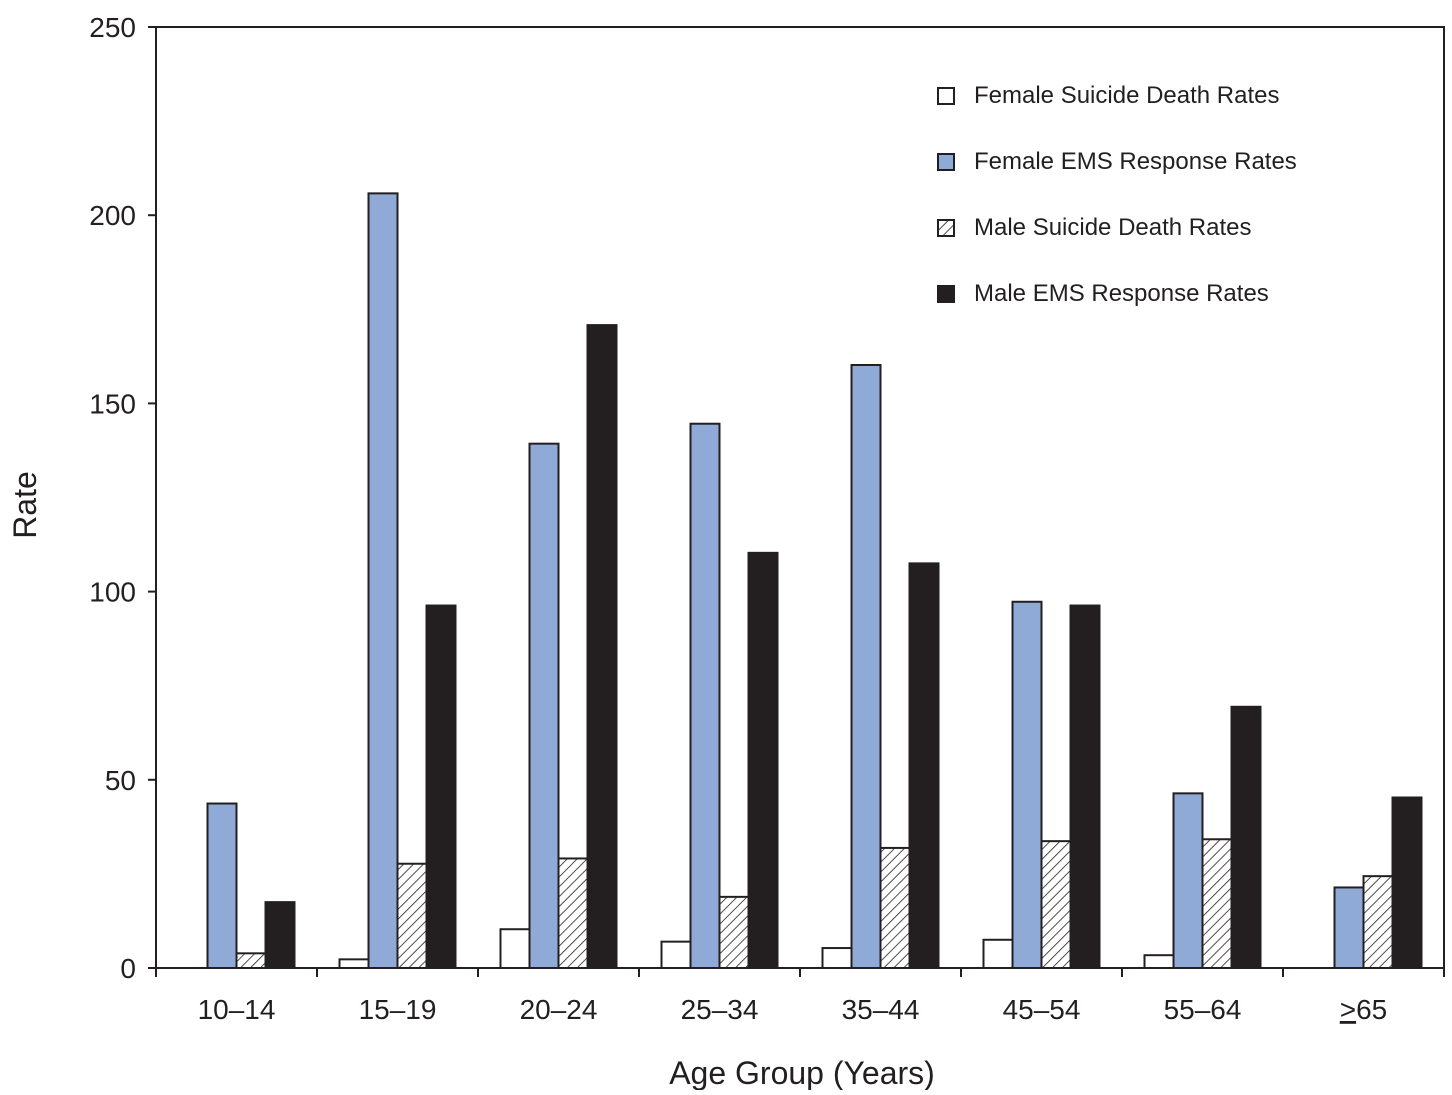 The height and width of the screenshot is (1095, 1452). What do you see at coordinates (946, 162) in the screenshot?
I see `legend-swatch-female-ems` at bounding box center [946, 162].